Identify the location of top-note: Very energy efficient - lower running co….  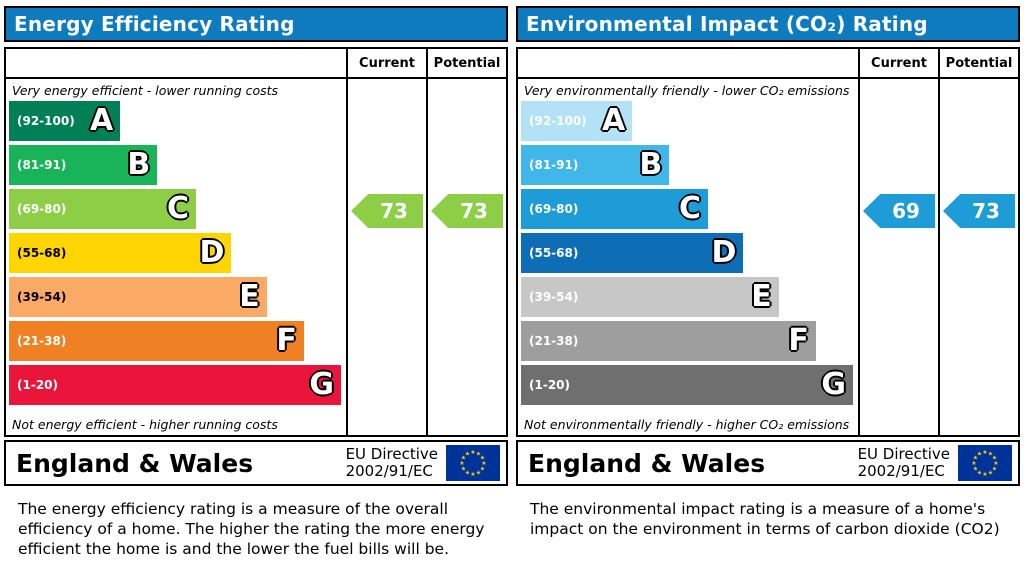
(145, 90).